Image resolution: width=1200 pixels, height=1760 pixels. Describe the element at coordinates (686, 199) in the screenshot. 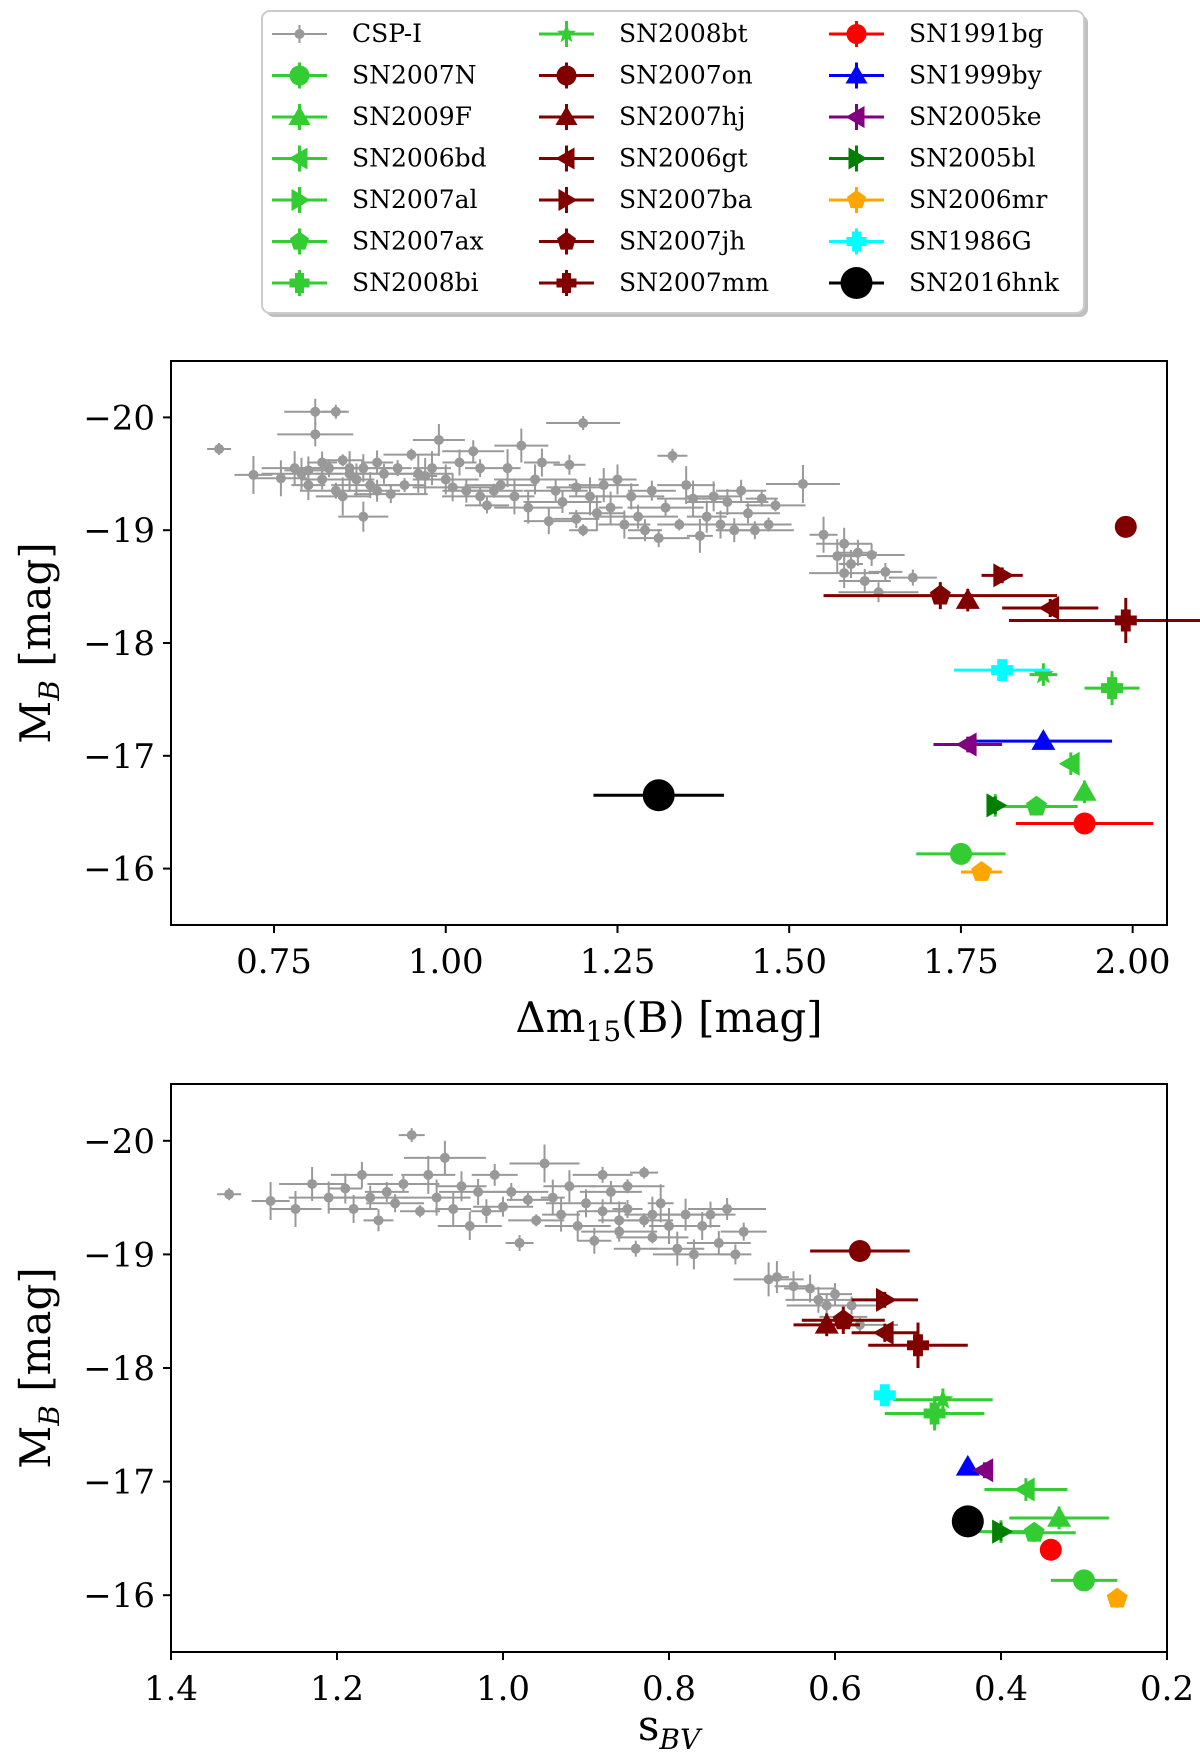

I see `legend-label: SN2007ba` at that location.